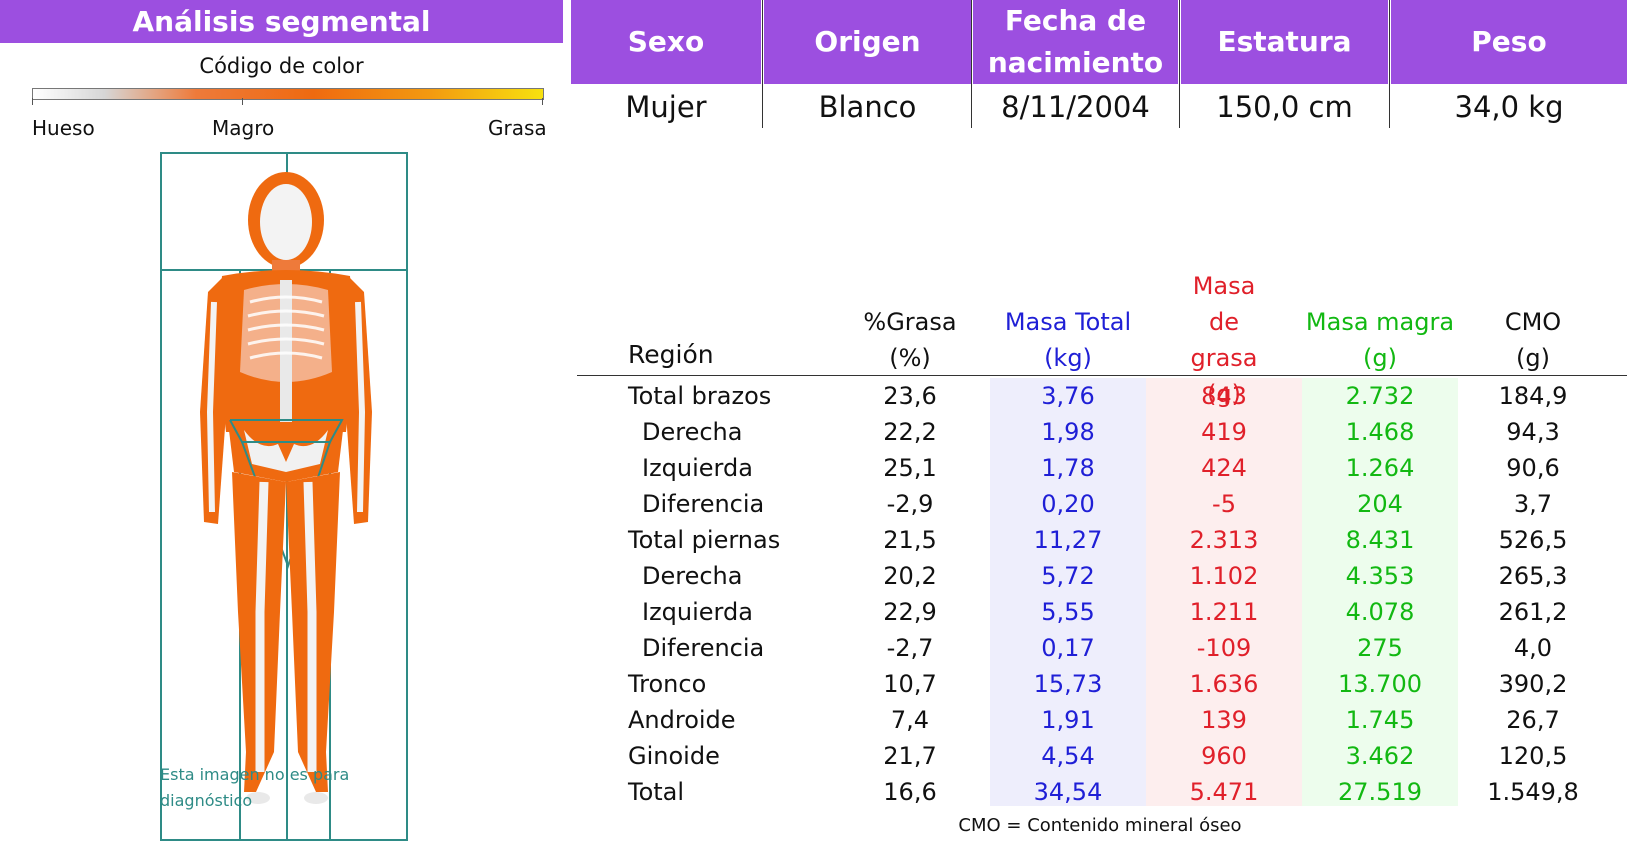 The image size is (1627, 859). Describe the element at coordinates (910, 340) in the screenshot. I see `col-header-pct-fat: %Grasa (%)` at that location.